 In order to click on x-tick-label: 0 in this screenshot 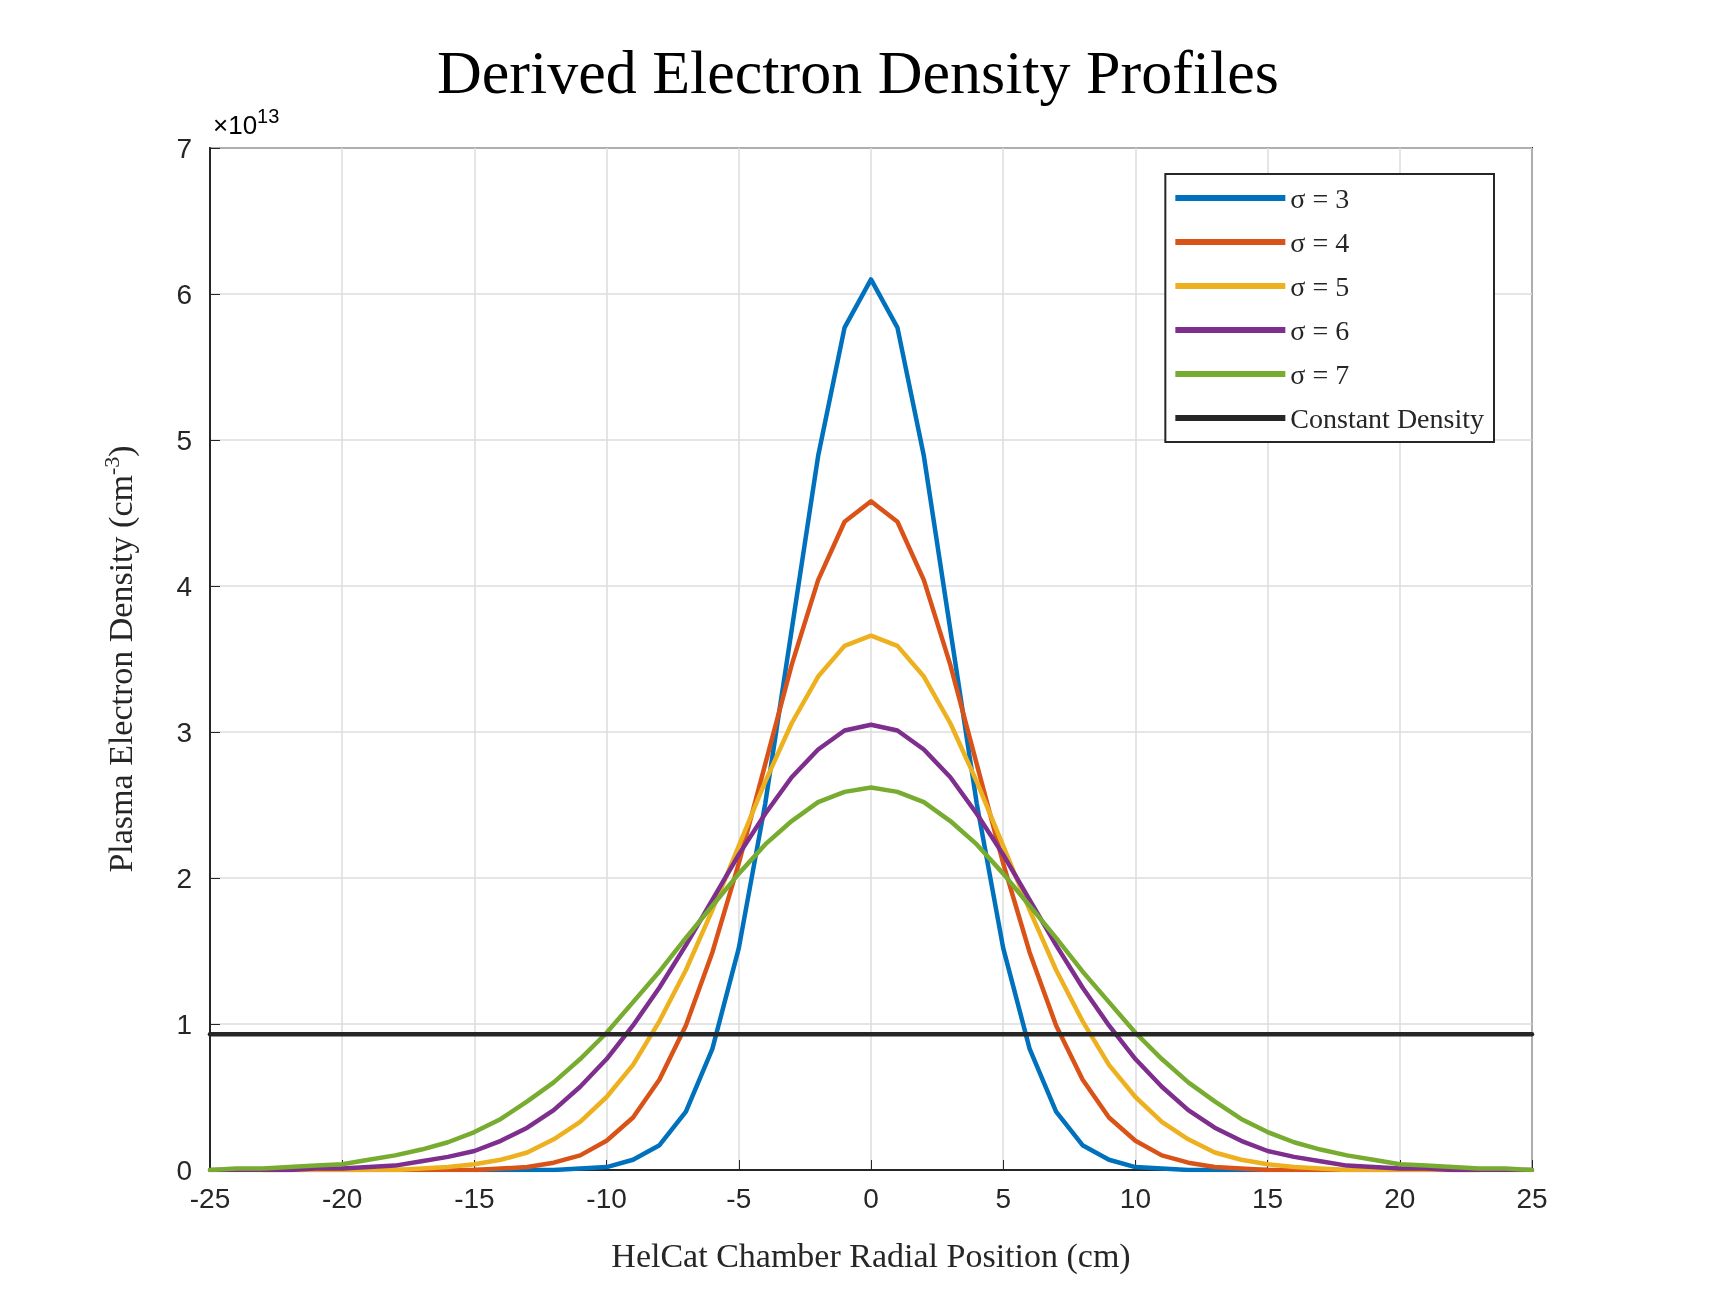, I will do `click(871, 1198)`.